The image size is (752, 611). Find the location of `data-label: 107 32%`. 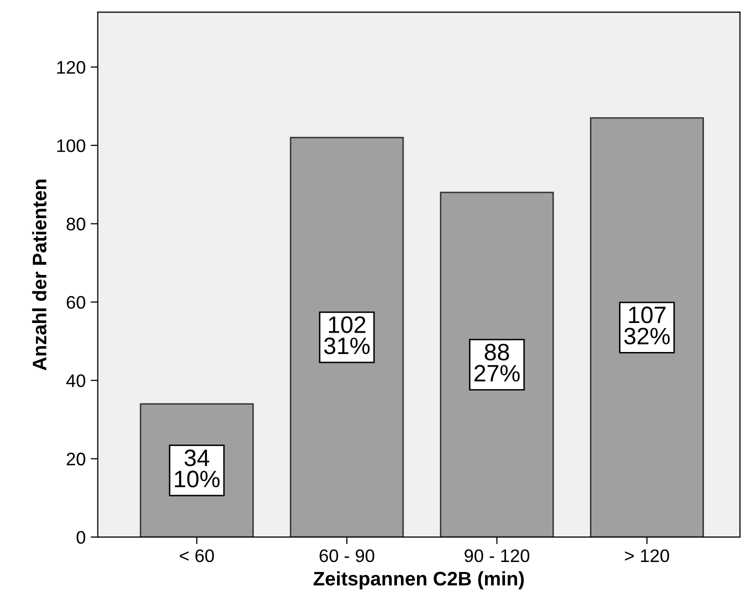

data-label: 107 32% is located at coordinates (647, 325).